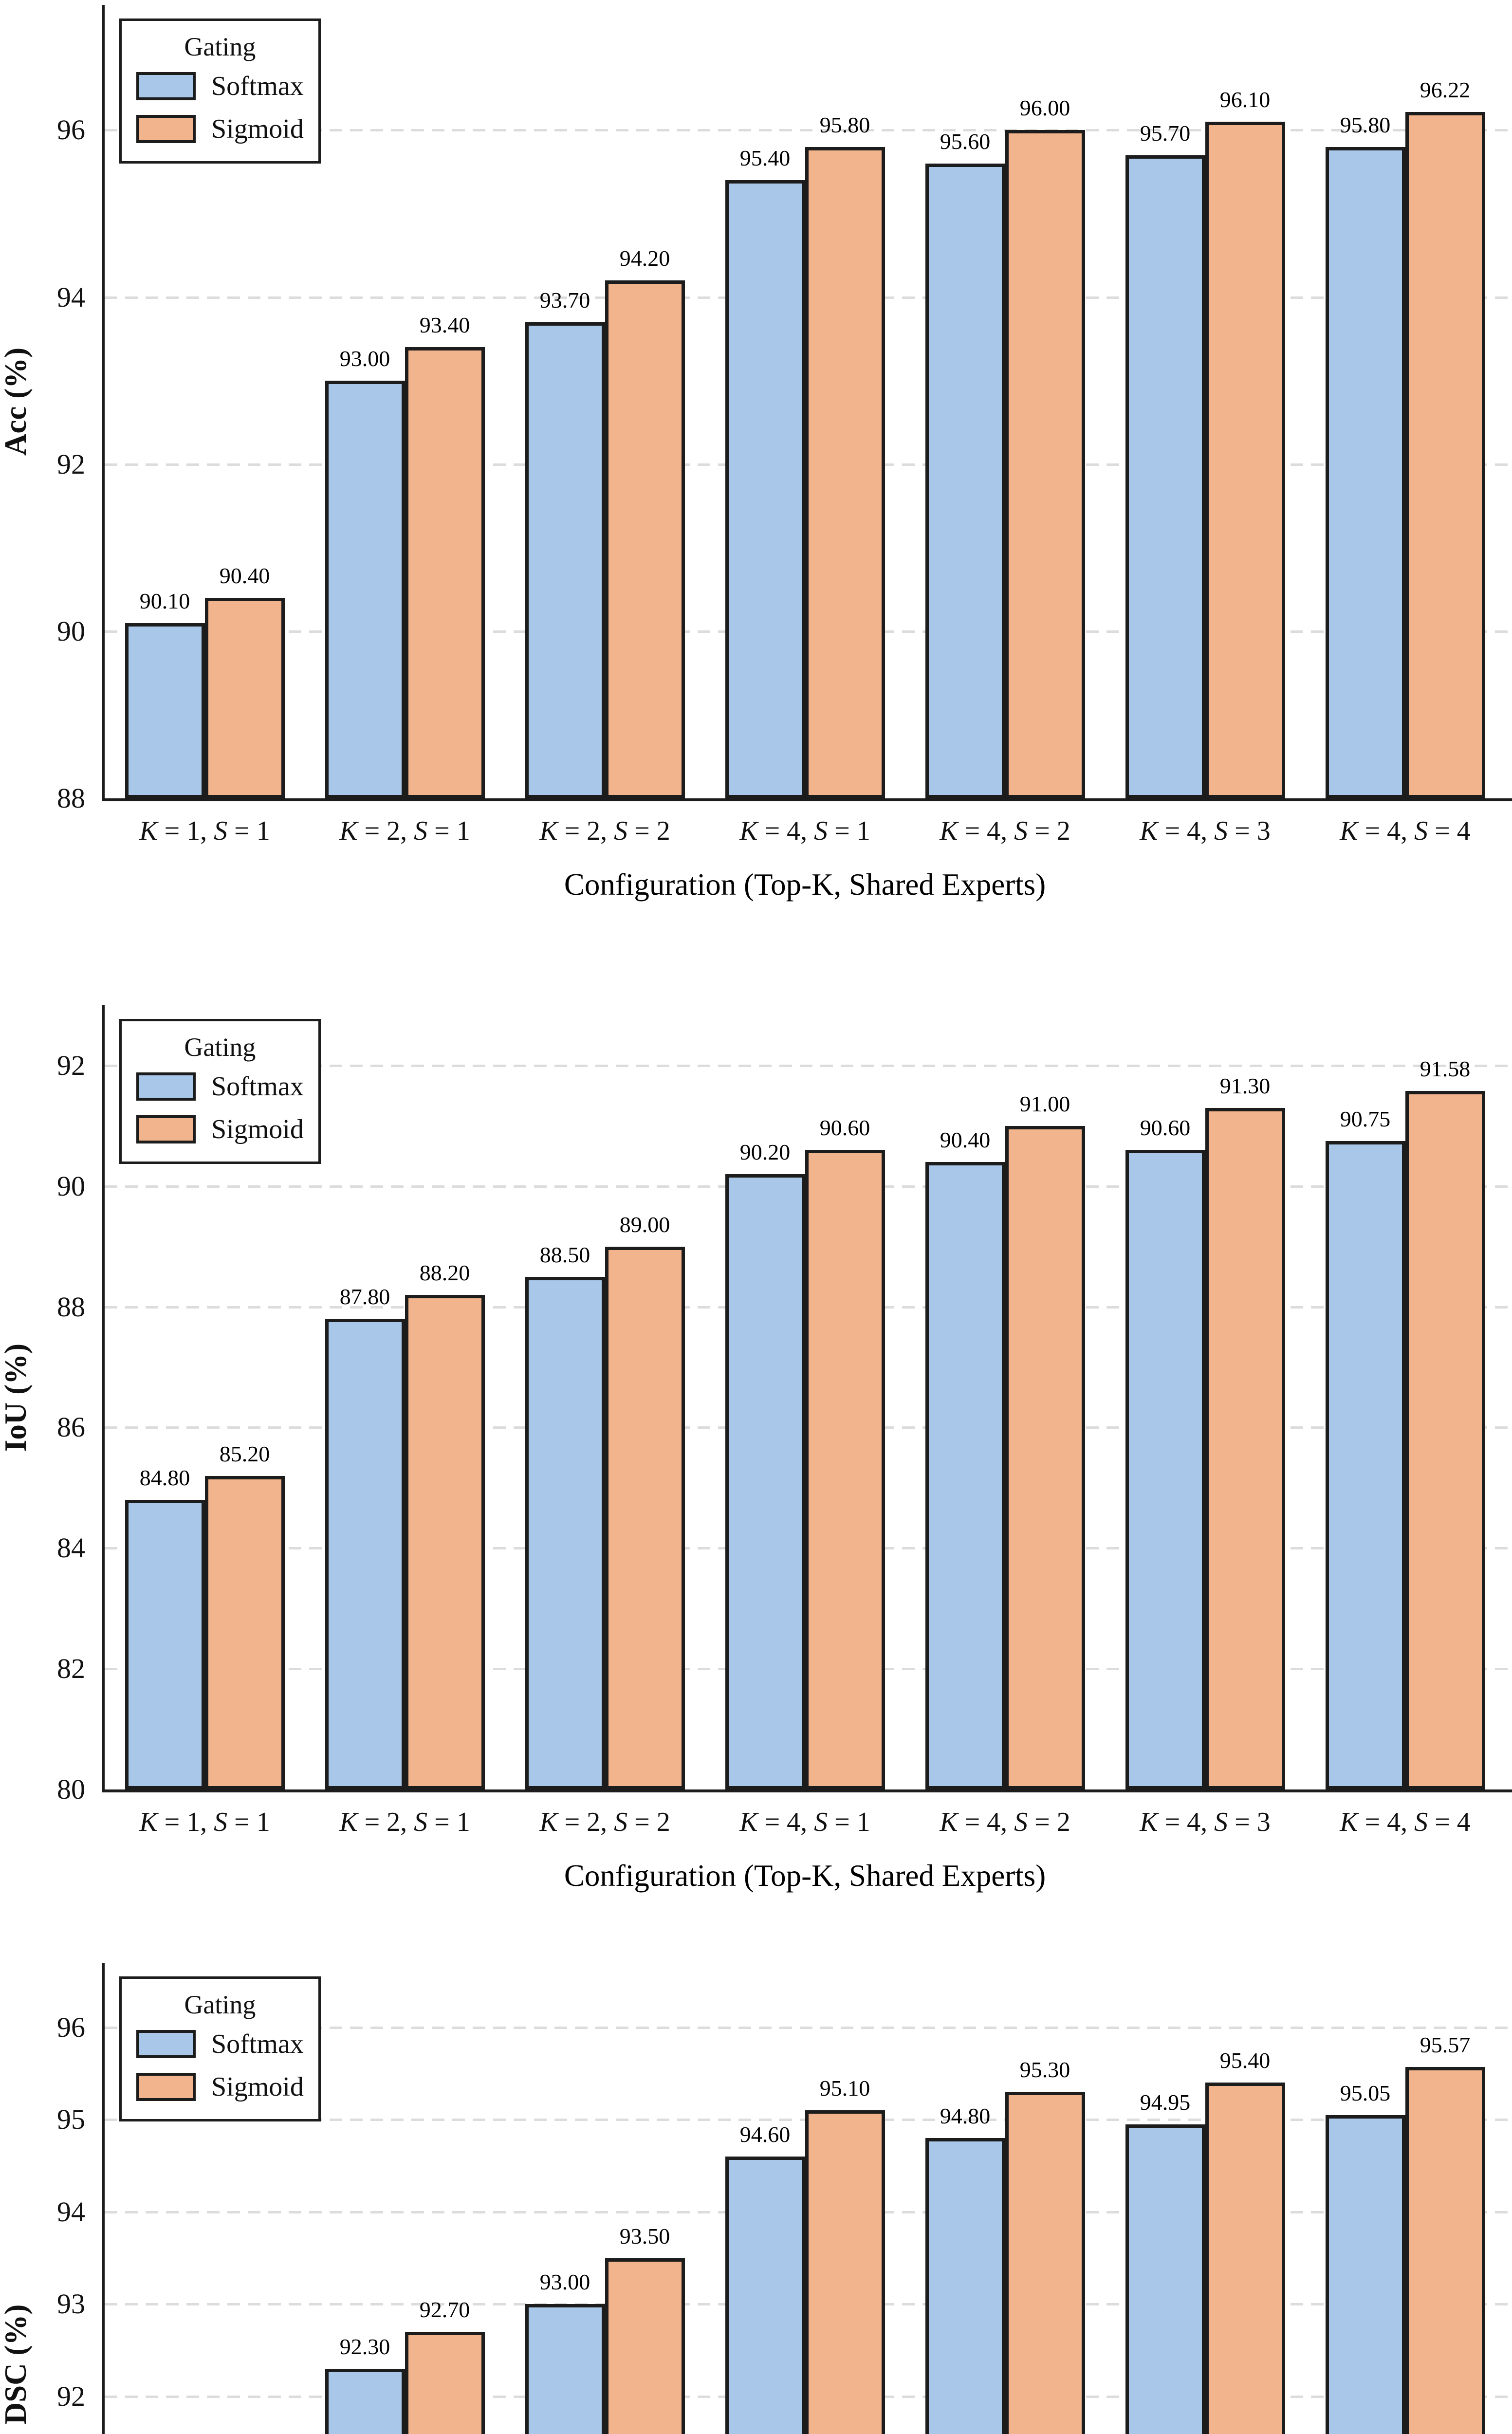  I want to click on bar-value-label: 90.60, so click(844, 1128).